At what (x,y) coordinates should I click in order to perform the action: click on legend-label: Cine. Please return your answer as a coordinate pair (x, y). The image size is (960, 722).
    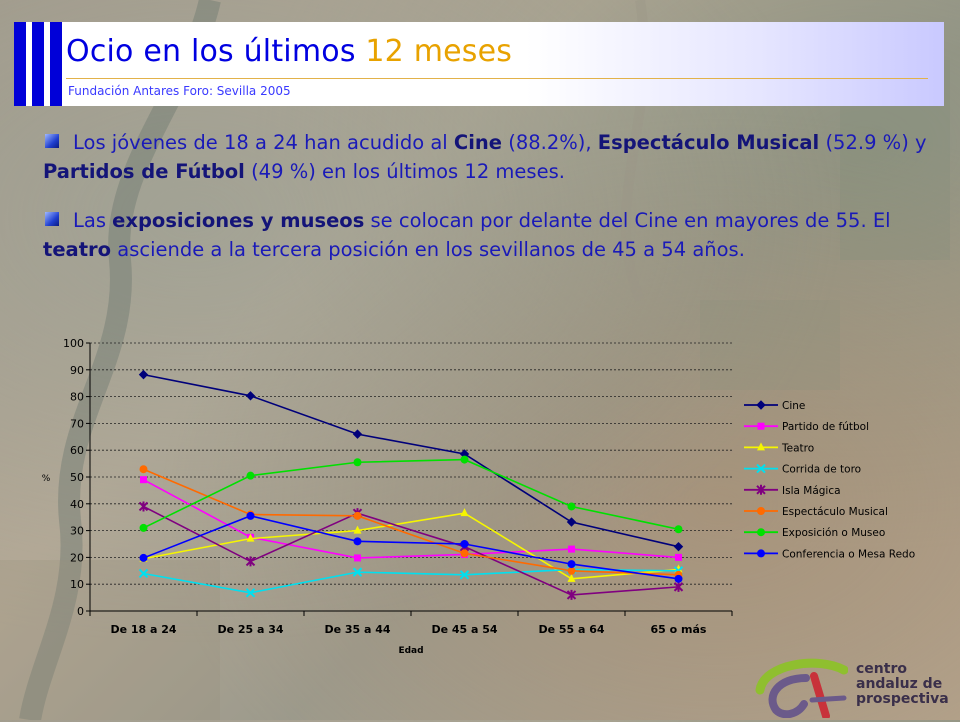
    Looking at the image, I should click on (793, 406).